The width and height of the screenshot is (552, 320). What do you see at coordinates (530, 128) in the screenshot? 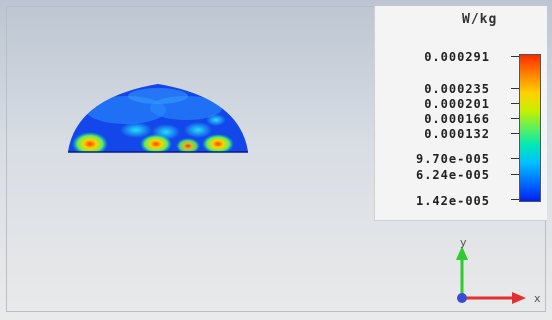
I see `legend-colorbar` at bounding box center [530, 128].